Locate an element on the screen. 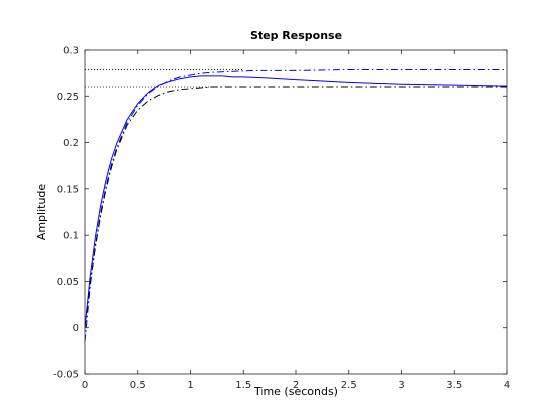  y-tick-label: 0.25 is located at coordinates (68, 97).